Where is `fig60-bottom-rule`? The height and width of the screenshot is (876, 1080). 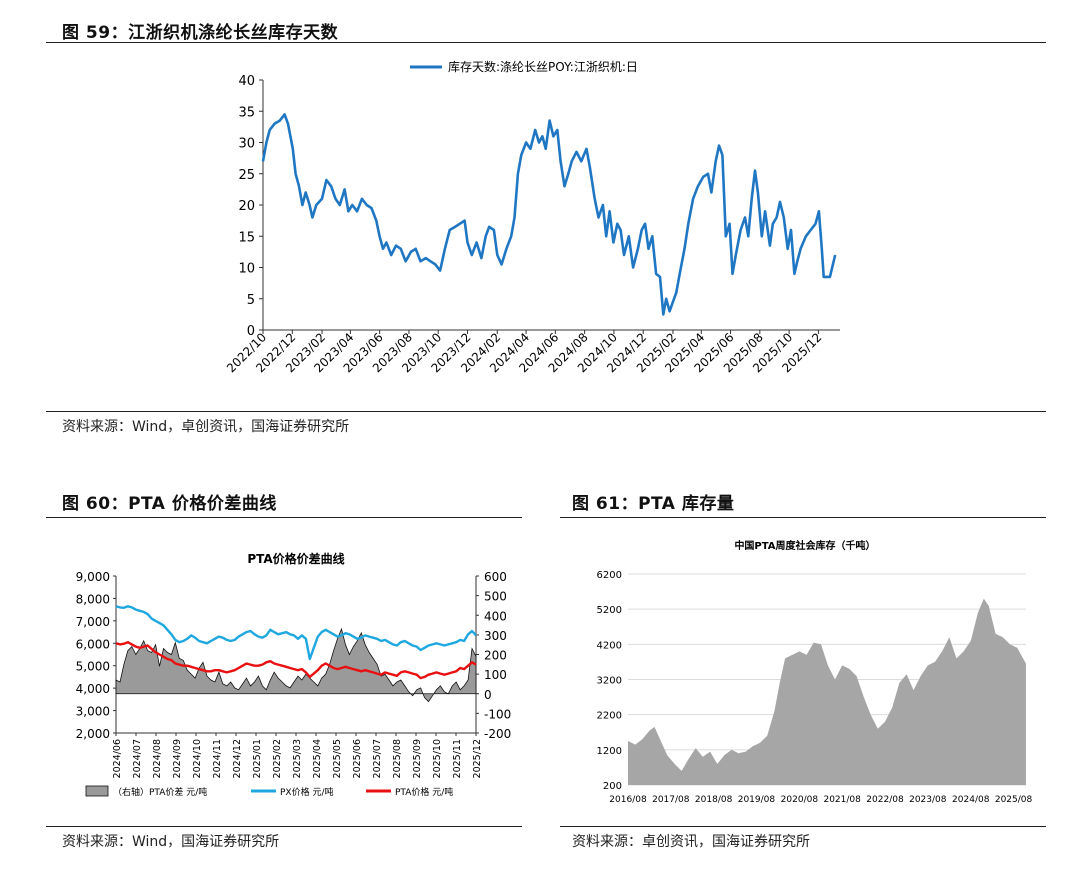
fig60-bottom-rule is located at coordinates (284, 826).